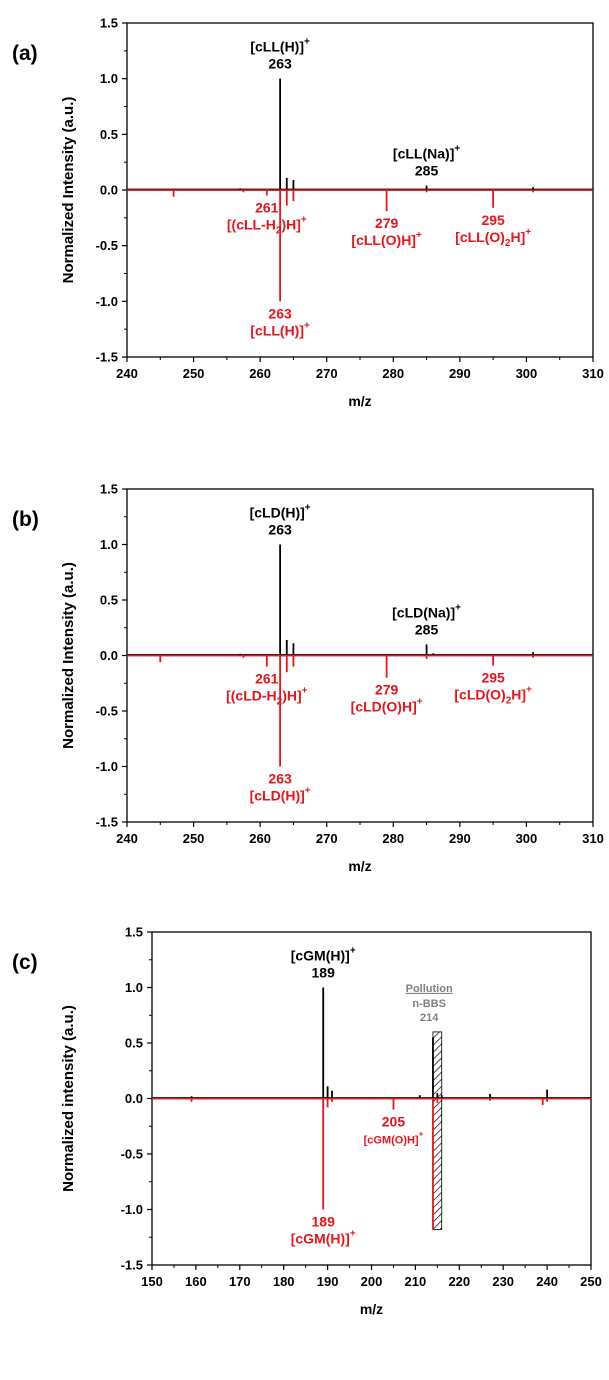  Describe the element at coordinates (394, 1138) in the screenshot. I see `annotation-line: [cGM(O)H]+` at that location.